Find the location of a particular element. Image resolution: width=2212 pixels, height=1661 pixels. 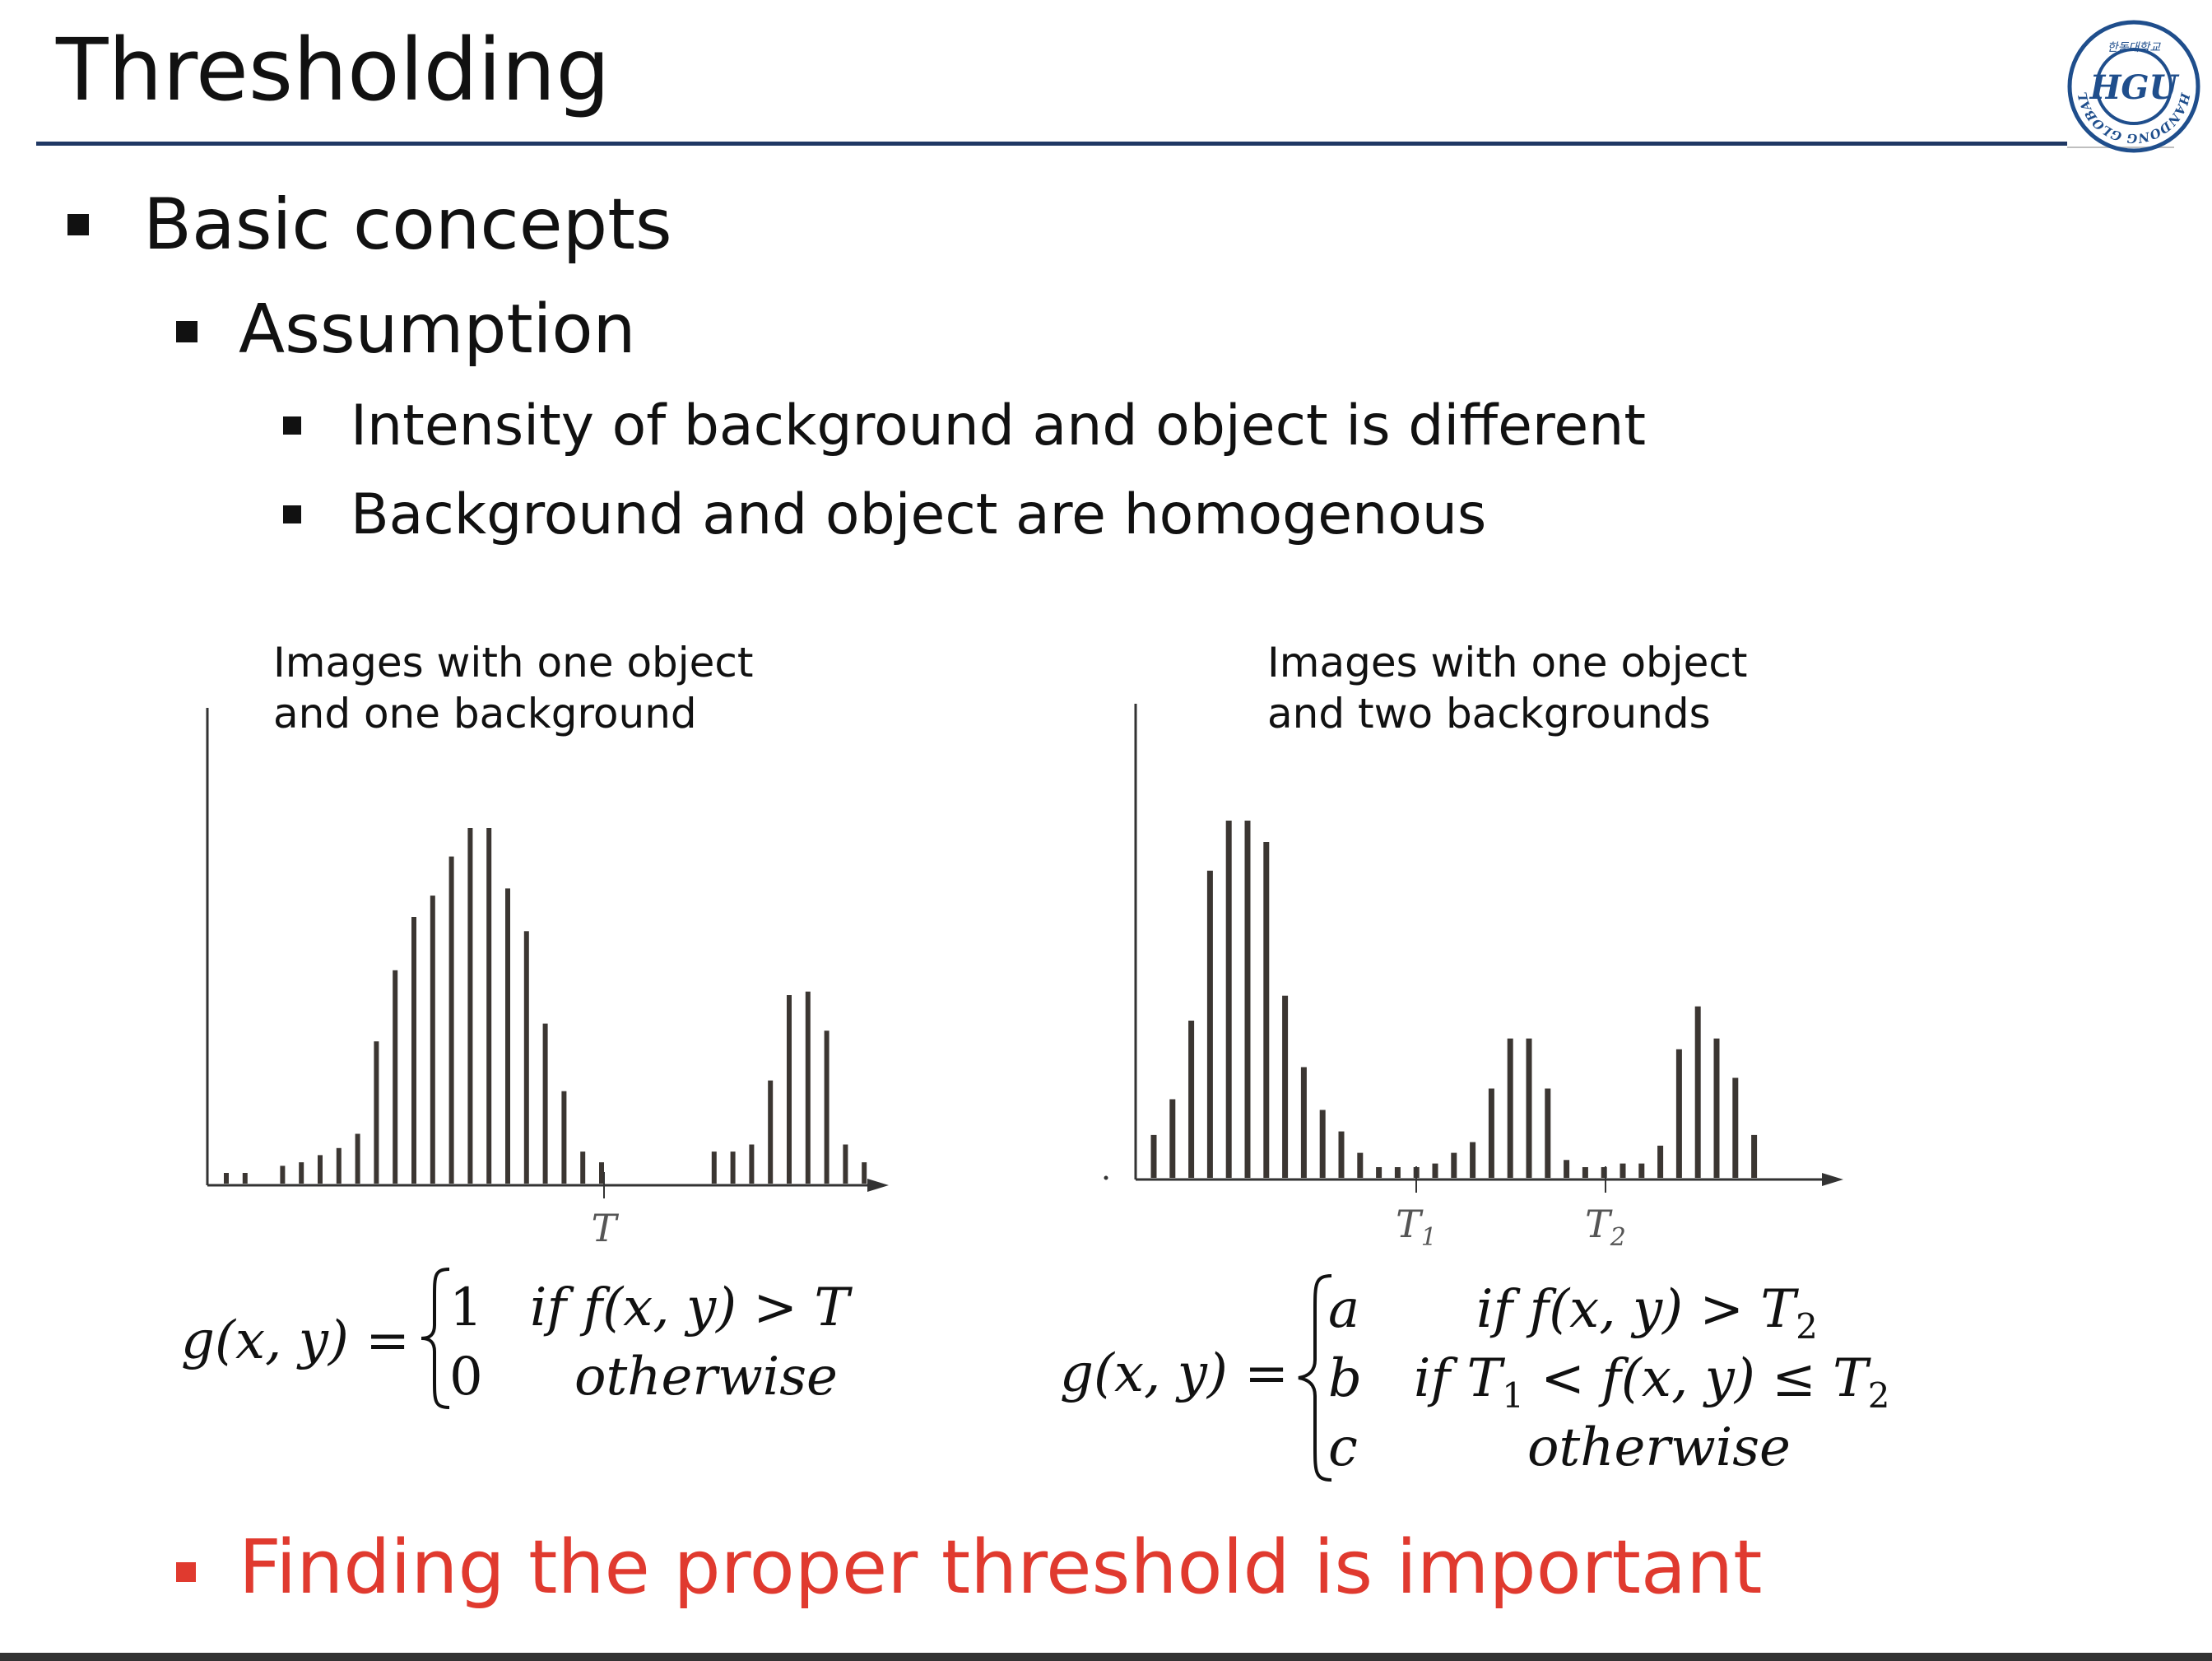

svg-text: 한동대학교 is located at coordinates (2134, 47).